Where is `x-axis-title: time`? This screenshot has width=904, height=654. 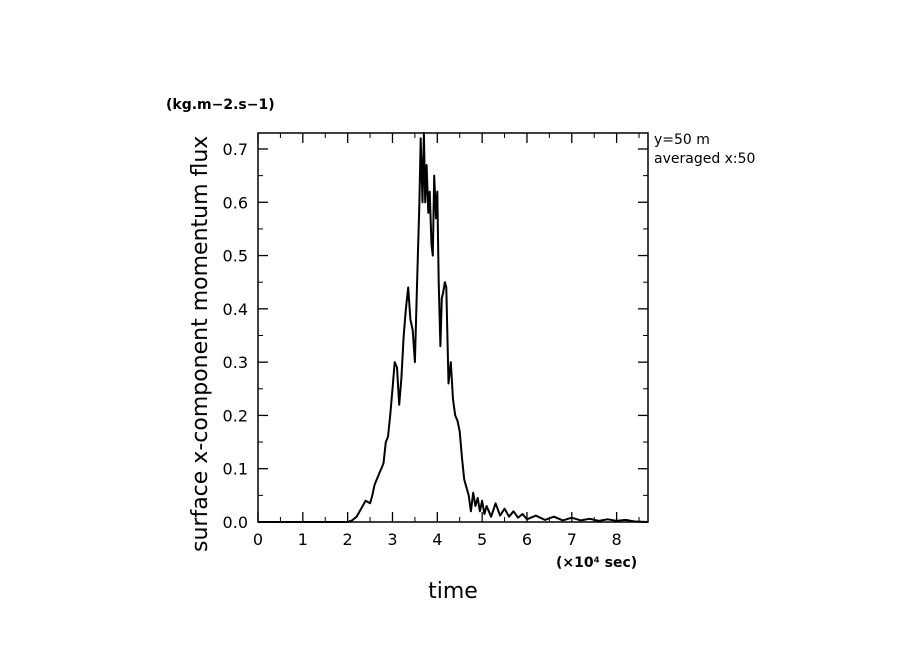
x-axis-title: time is located at coordinates (453, 591).